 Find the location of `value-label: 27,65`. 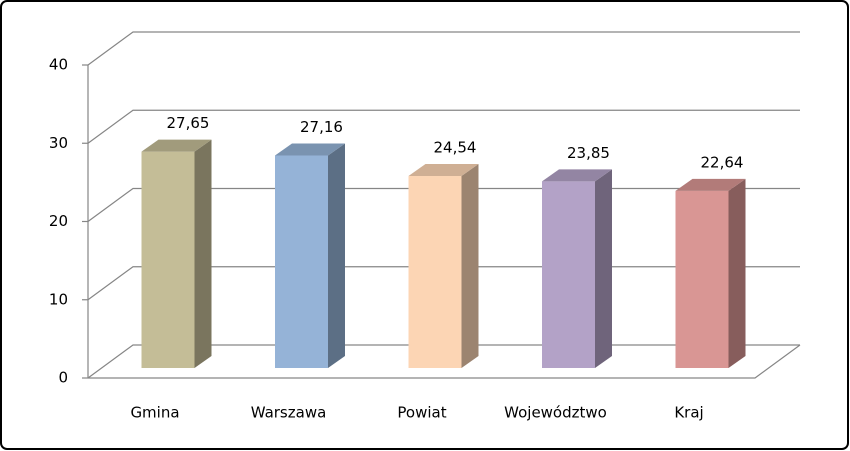

value-label: 27,65 is located at coordinates (188, 123).